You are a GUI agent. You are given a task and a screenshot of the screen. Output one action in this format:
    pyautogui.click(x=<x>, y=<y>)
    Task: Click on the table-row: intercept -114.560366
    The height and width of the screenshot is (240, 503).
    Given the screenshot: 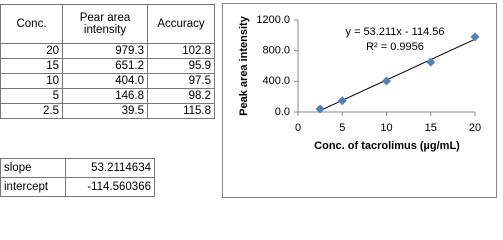 What is the action you would take?
    pyautogui.click(x=77, y=187)
    